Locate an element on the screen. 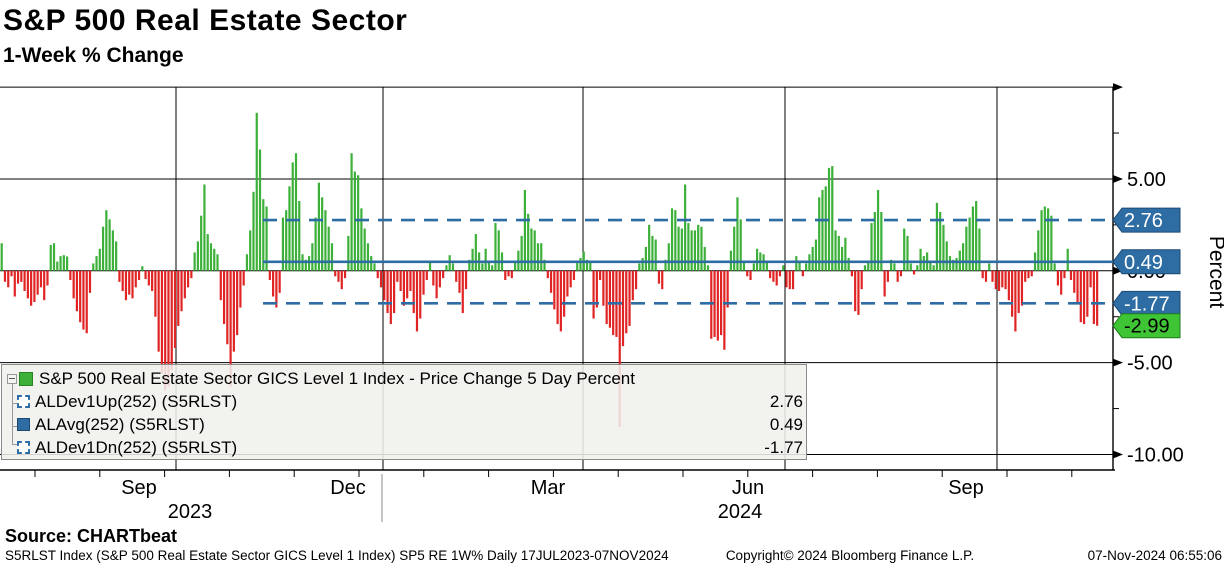  x-year-label: 2023 is located at coordinates (190, 512).